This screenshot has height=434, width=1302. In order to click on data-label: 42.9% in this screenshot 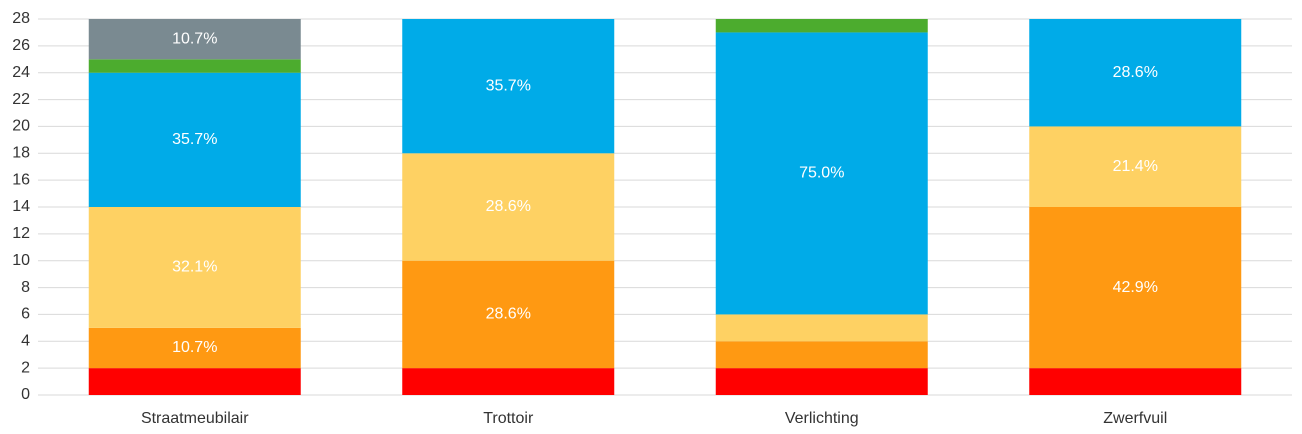, I will do `click(1135, 287)`.